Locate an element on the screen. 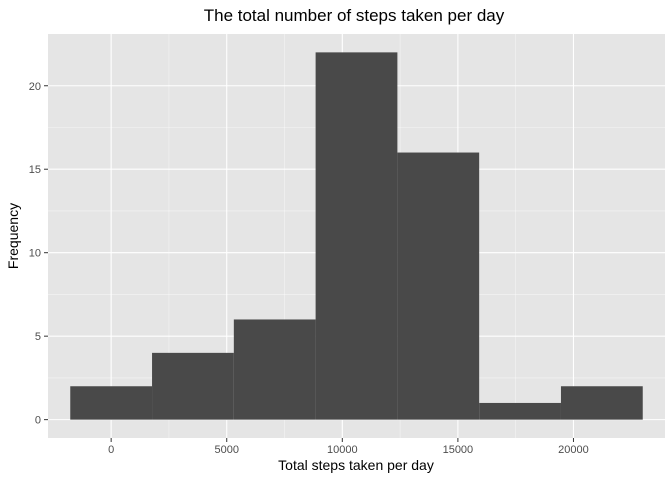 This screenshot has width=672, height=485. x-tick-label: 10000 is located at coordinates (342, 450).